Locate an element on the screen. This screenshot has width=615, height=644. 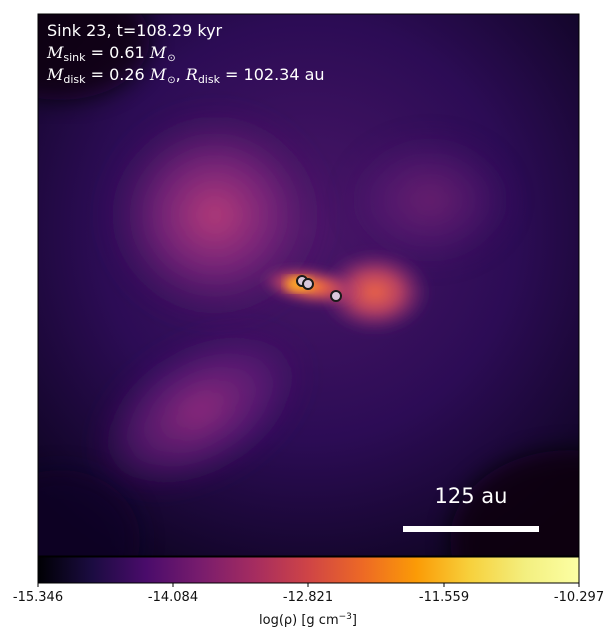
colorbar-tick-label: -10.297 is located at coordinates (579, 597).